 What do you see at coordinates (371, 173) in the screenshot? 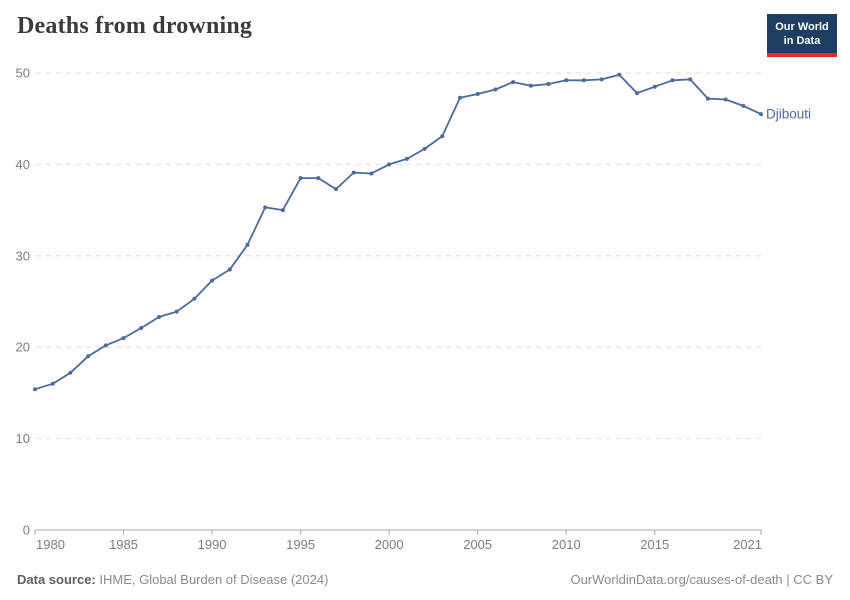
I see `data-point-1999` at bounding box center [371, 173].